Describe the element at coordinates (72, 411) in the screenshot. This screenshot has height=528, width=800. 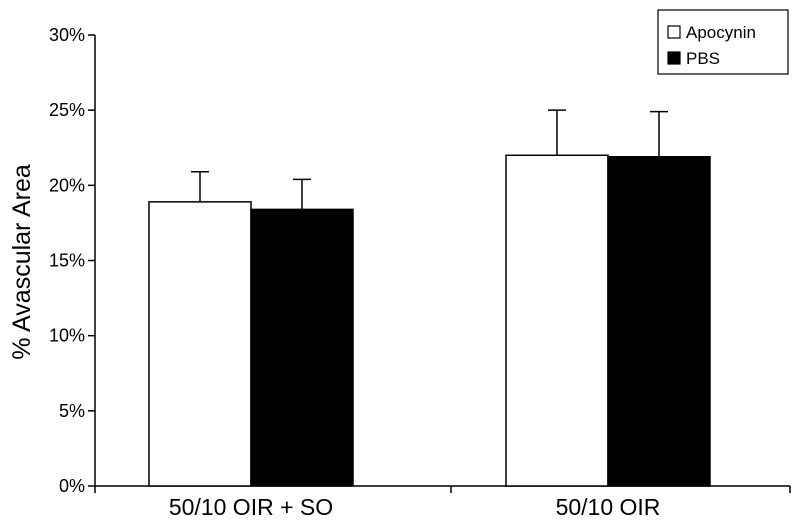
I see `y-tick-label: 5%` at that location.